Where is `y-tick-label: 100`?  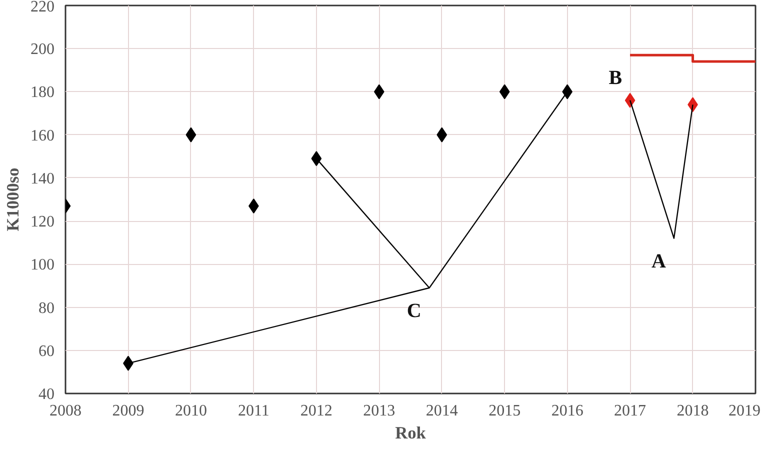
y-tick-label: 100 is located at coordinates (42, 265).